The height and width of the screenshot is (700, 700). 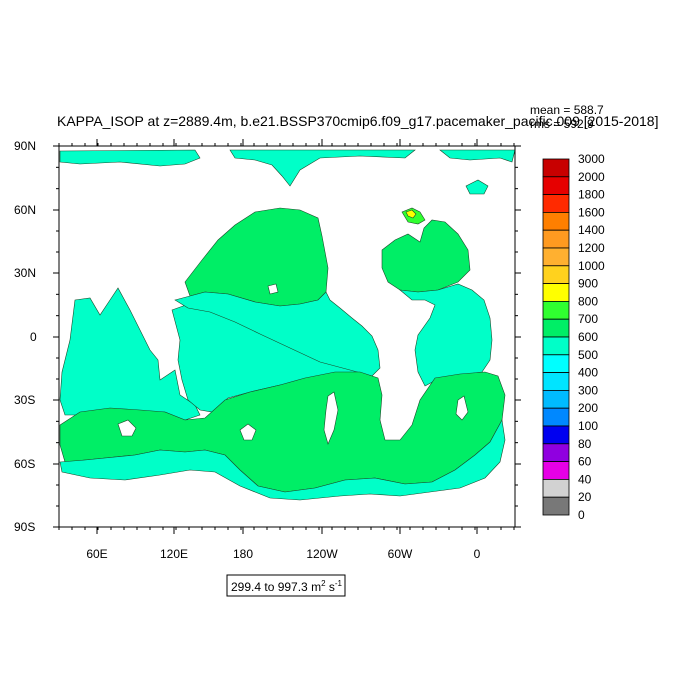 I want to click on colorbar-level-label: 500, so click(x=588, y=355).